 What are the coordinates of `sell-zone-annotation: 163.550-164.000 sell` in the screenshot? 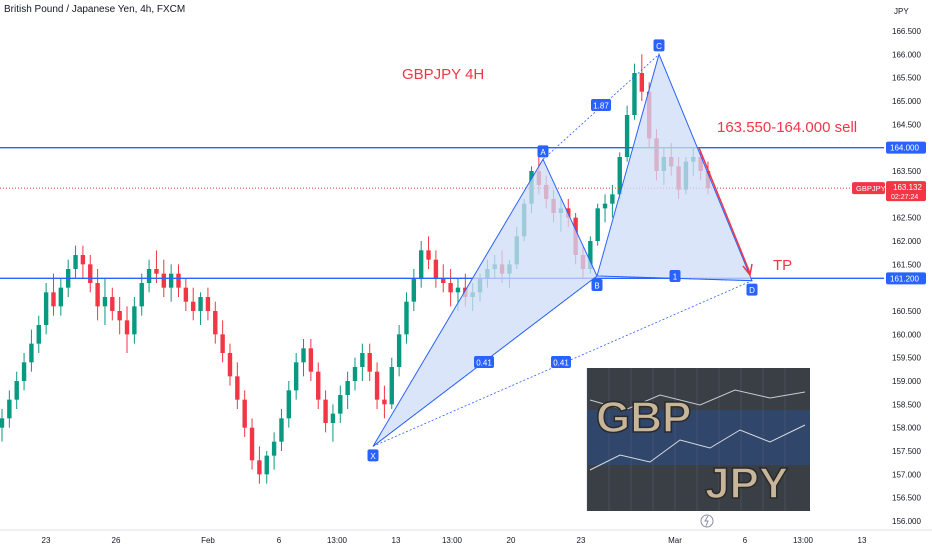 It's located at (787, 127).